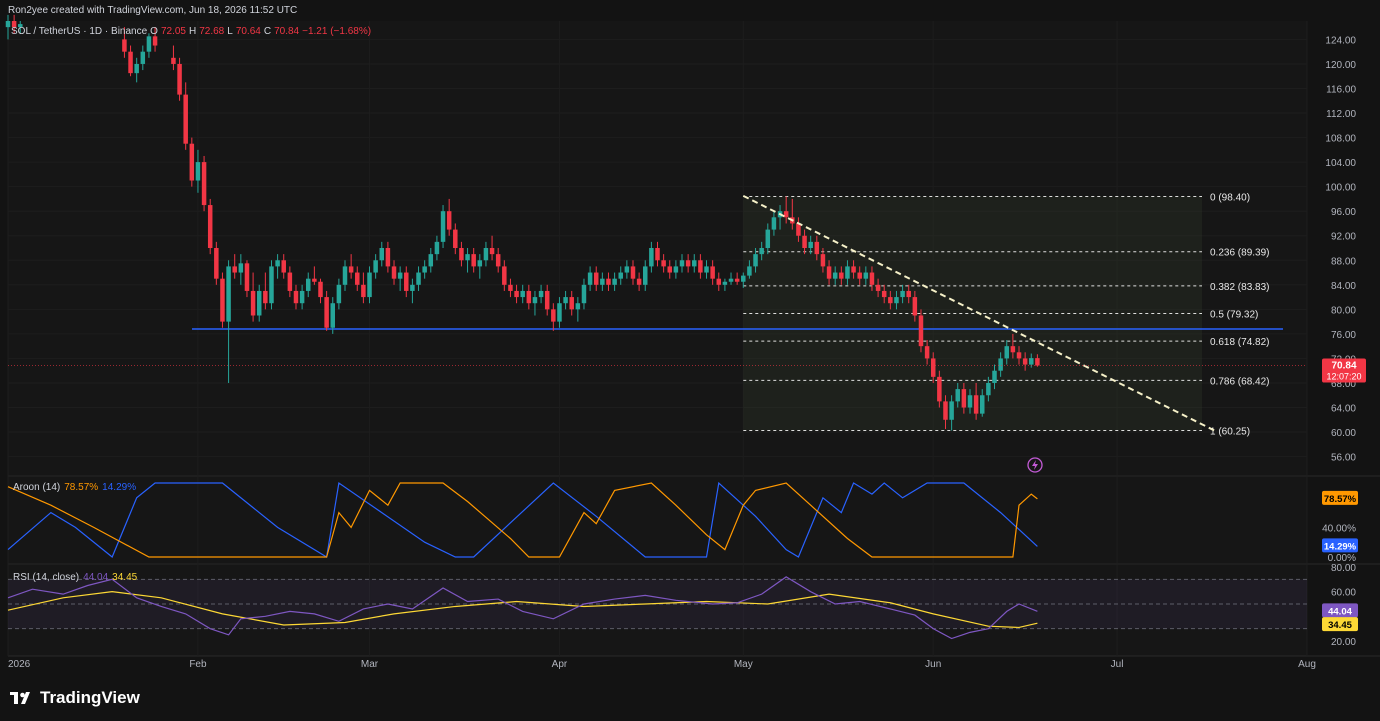 This screenshot has width=1380, height=721. I want to click on bolt-icon, so click(1035, 465).